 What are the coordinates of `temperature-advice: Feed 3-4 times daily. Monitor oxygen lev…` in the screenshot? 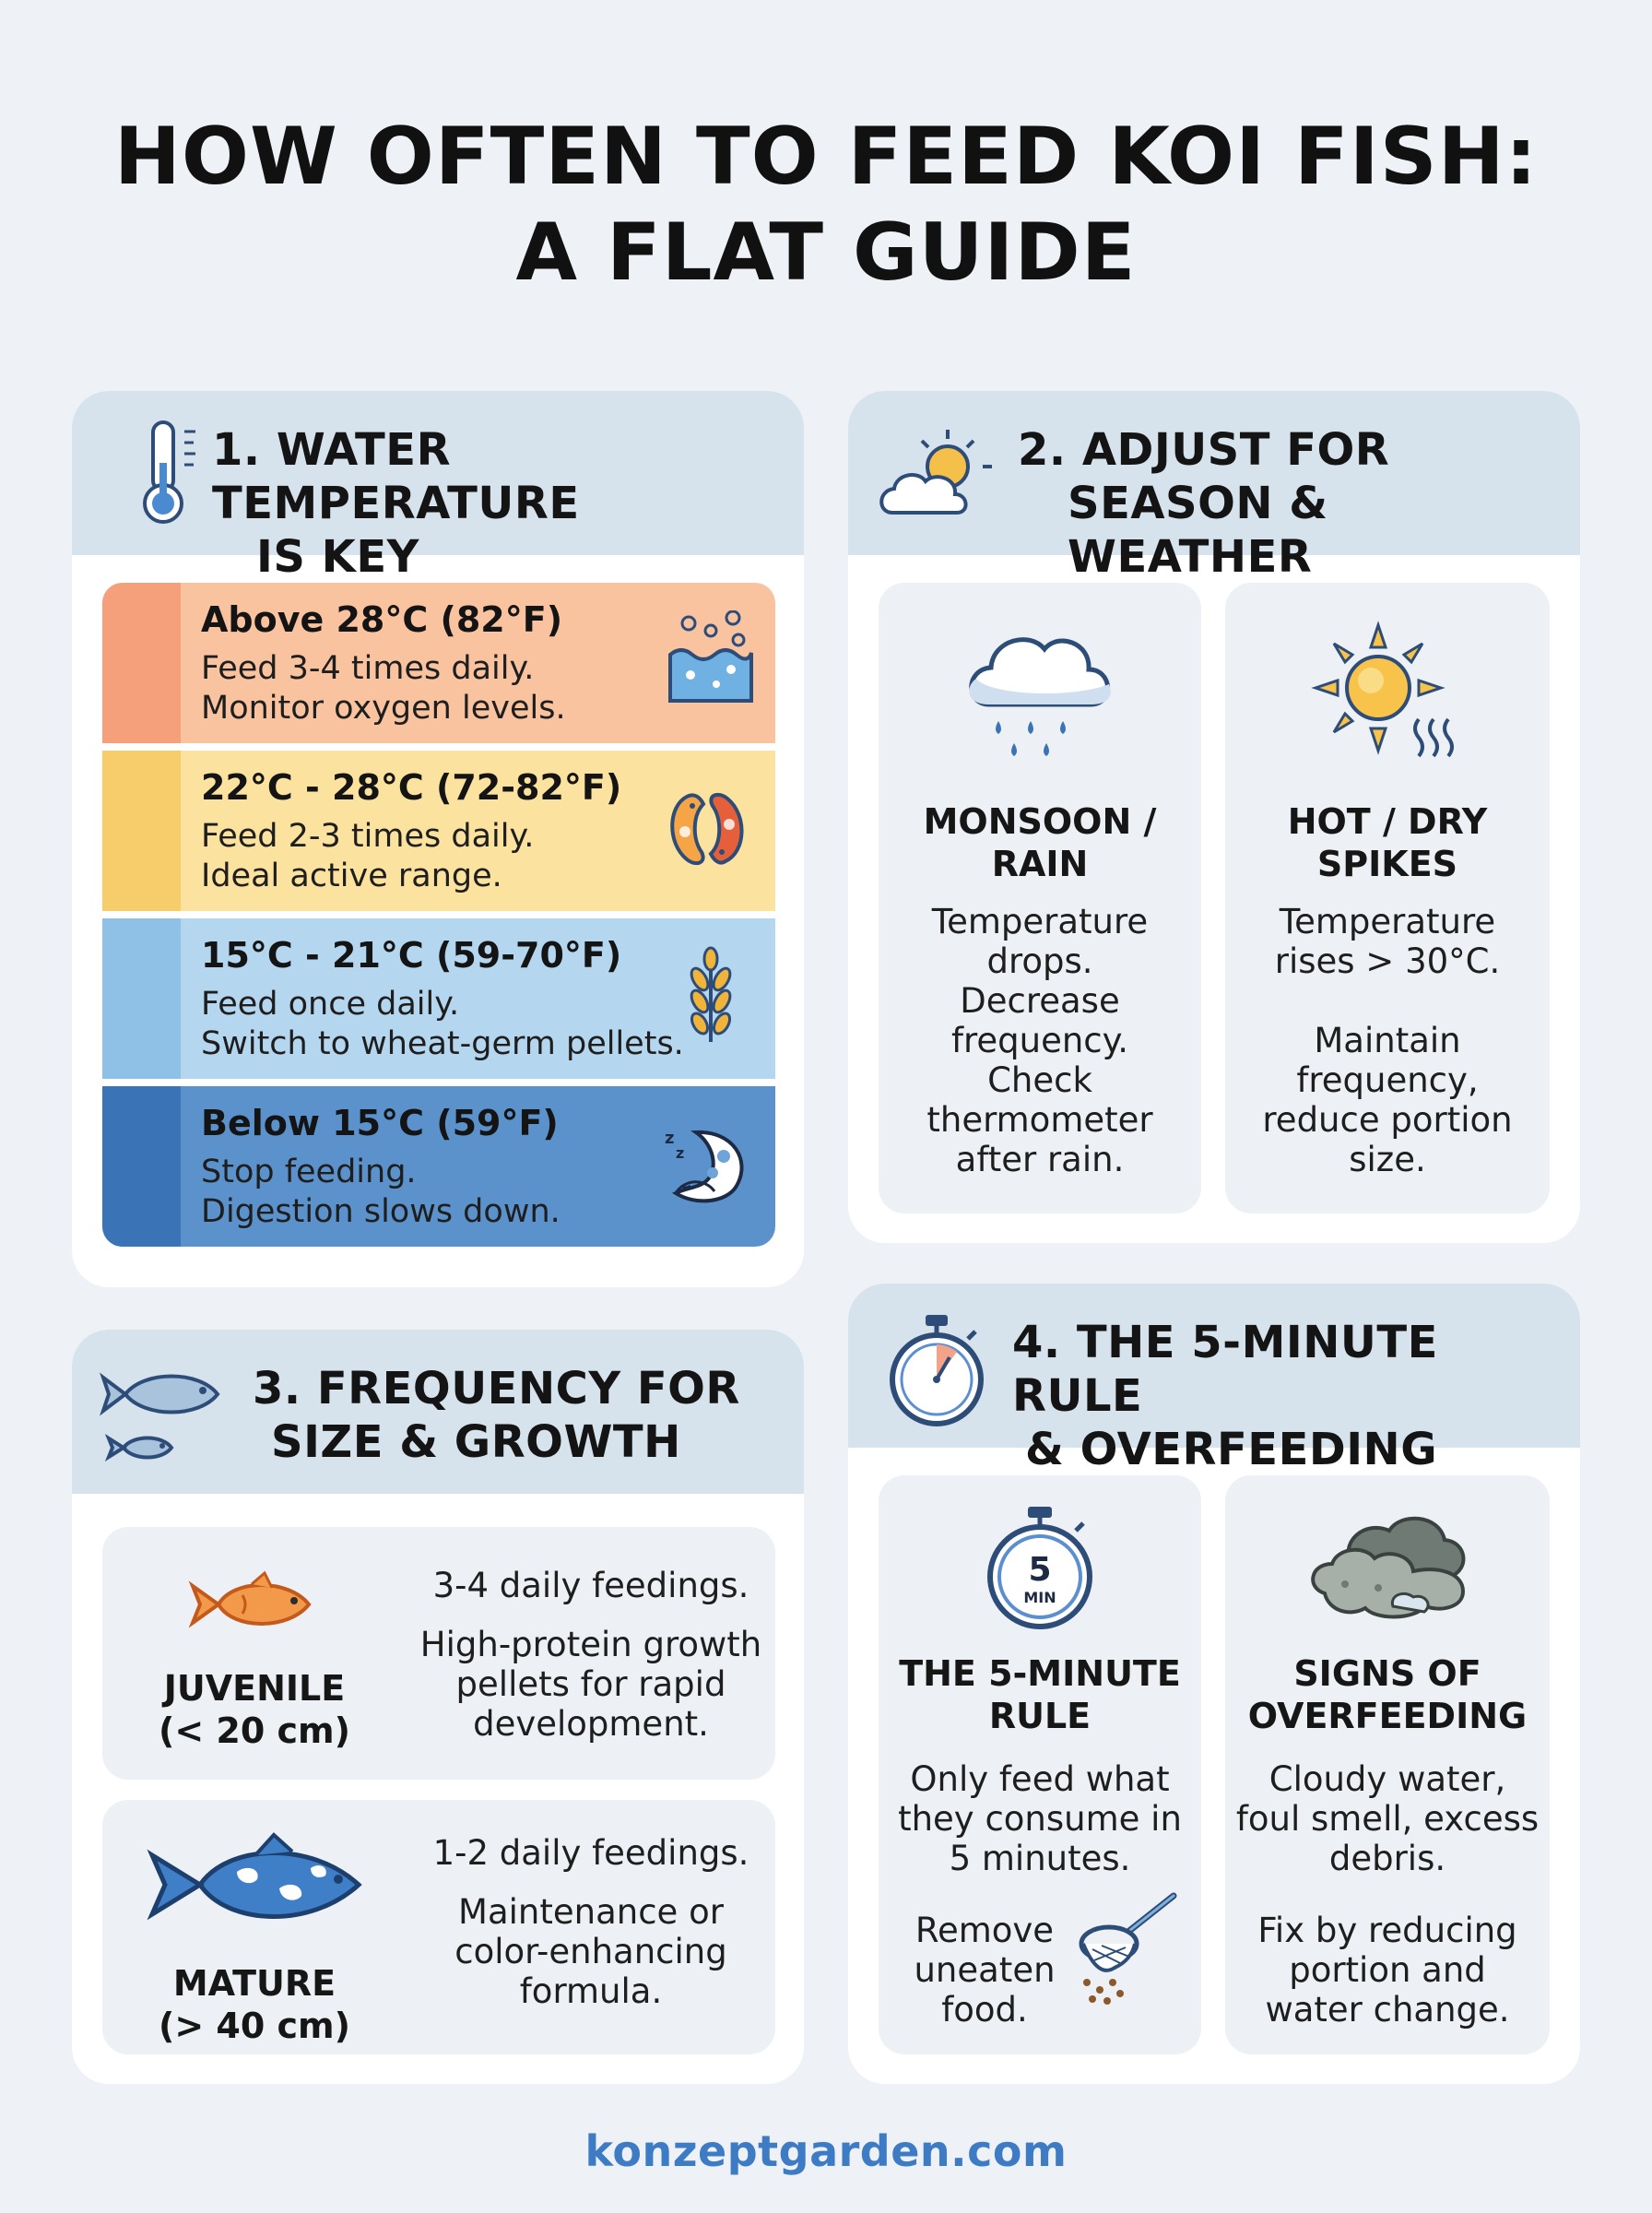 It's located at (383, 688).